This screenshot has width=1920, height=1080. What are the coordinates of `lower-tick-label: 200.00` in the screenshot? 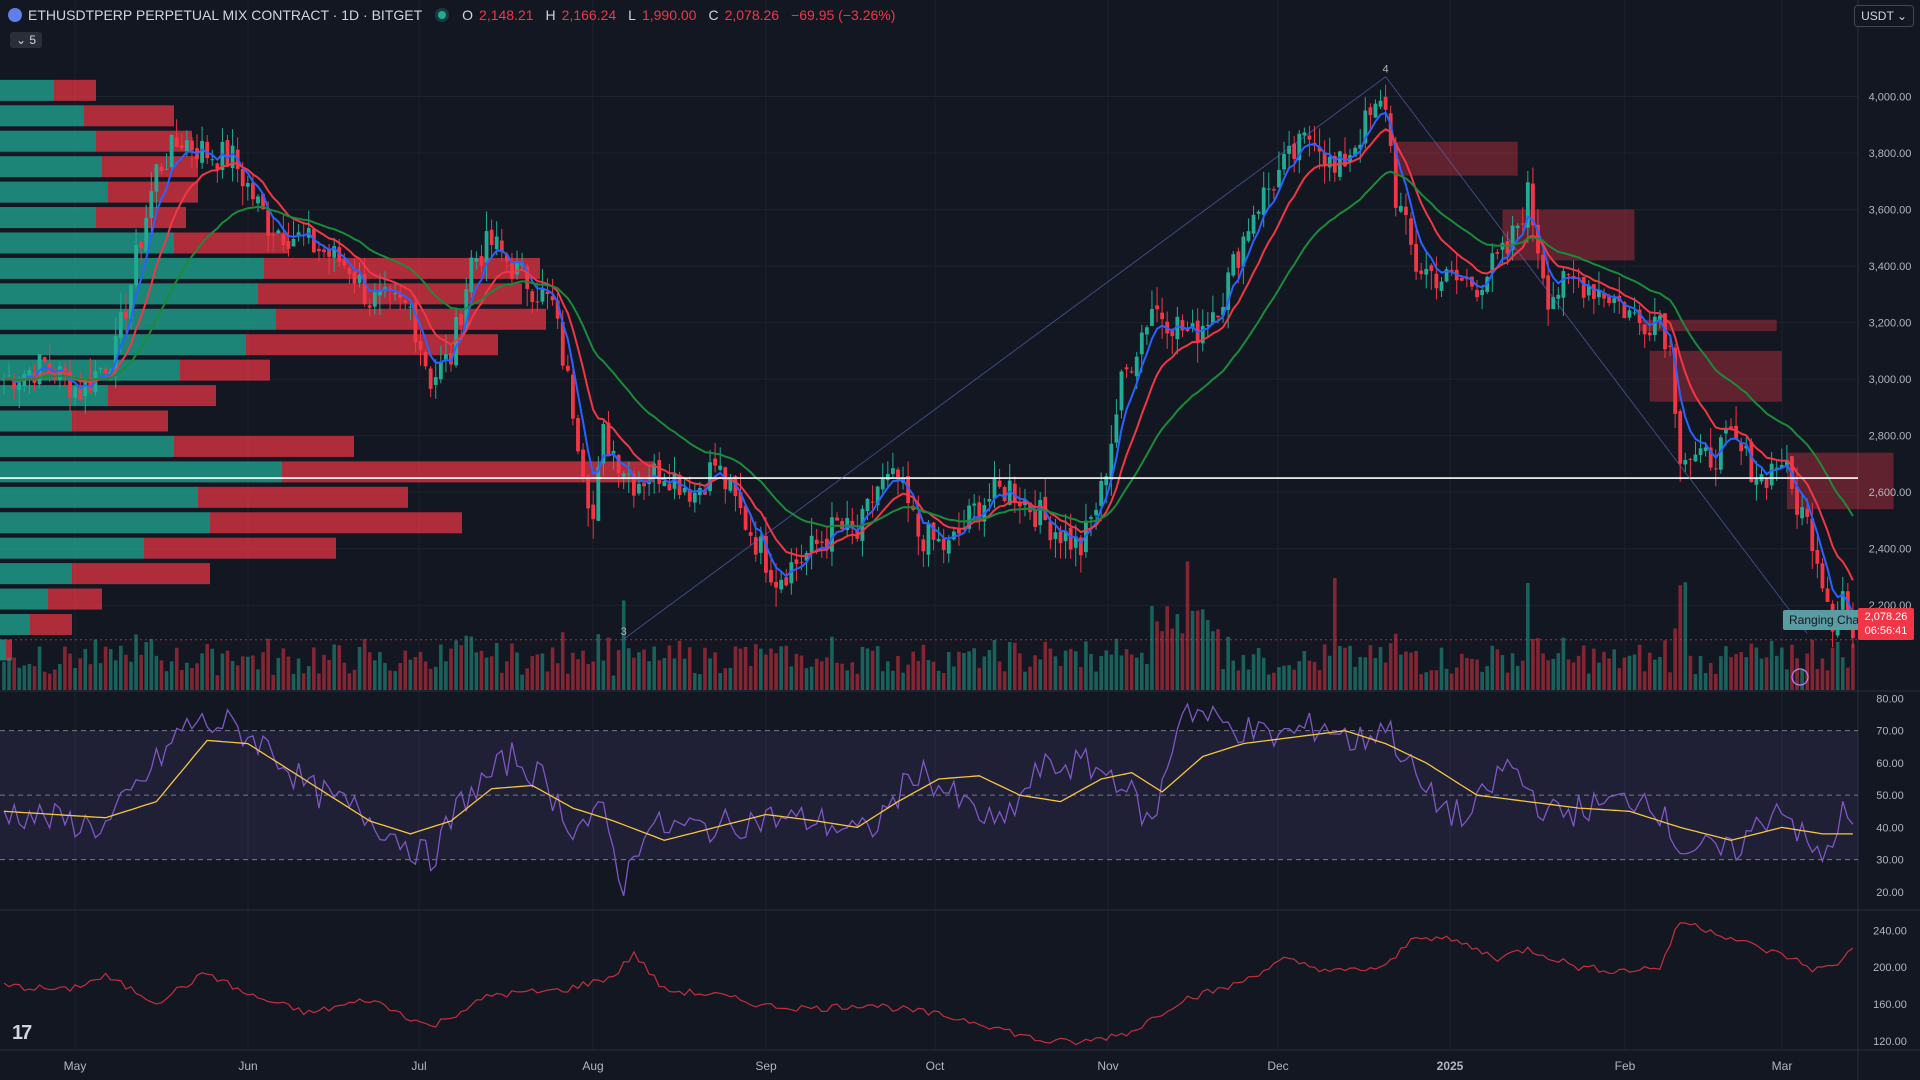 It's located at (1890, 968).